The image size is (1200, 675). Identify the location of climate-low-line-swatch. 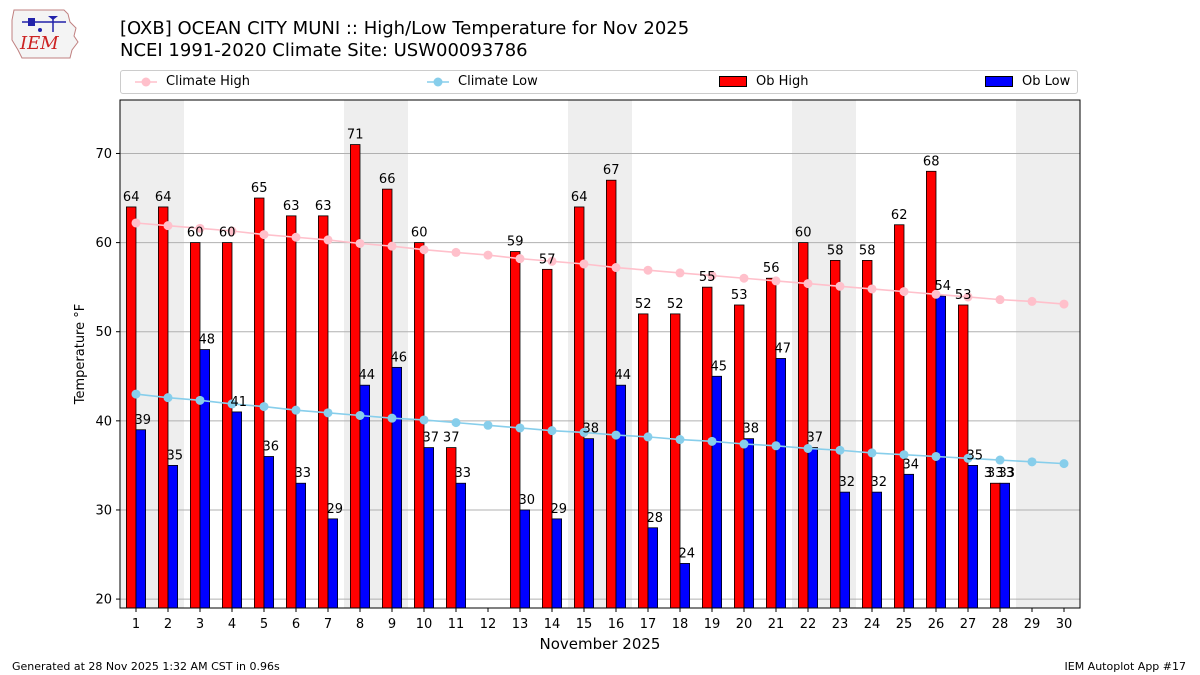
(438, 81).